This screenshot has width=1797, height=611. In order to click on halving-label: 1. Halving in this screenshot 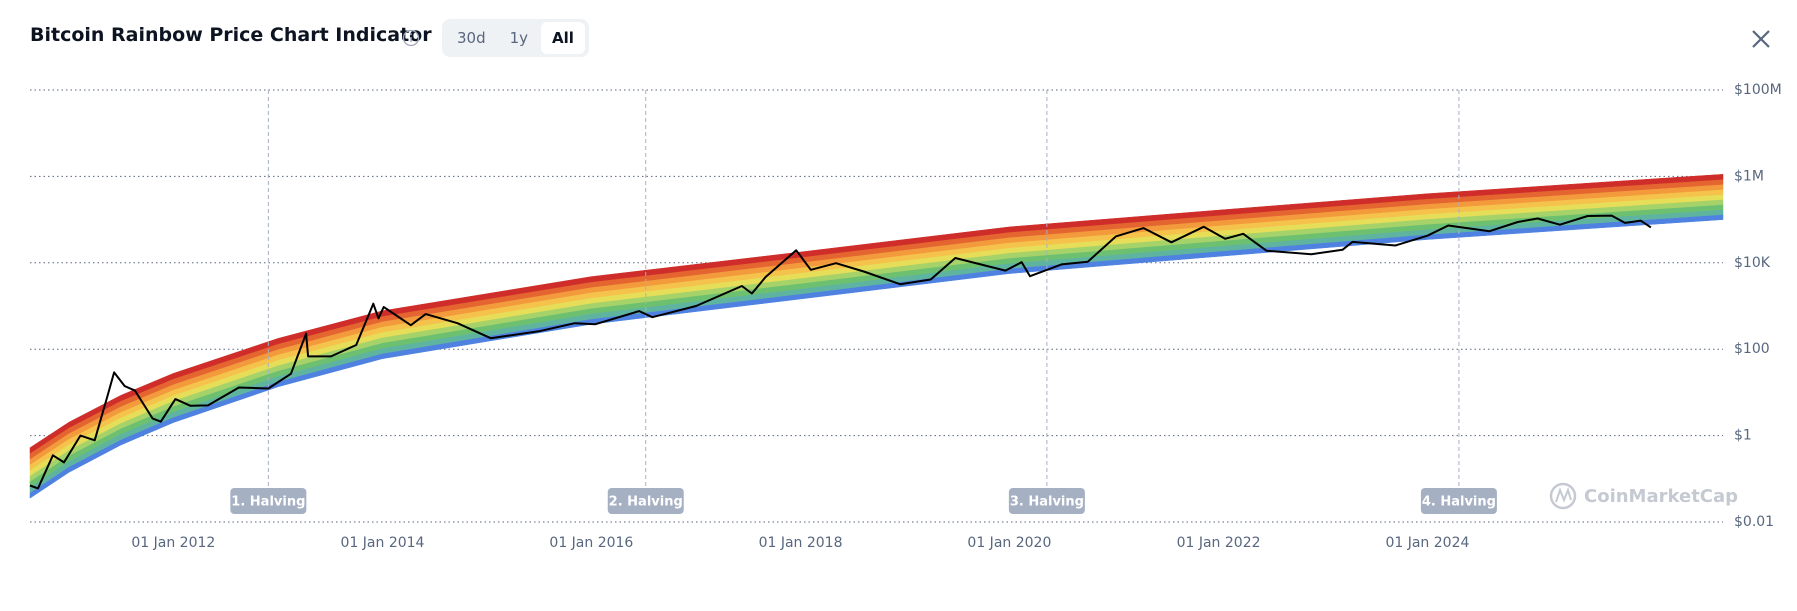, I will do `click(268, 502)`.